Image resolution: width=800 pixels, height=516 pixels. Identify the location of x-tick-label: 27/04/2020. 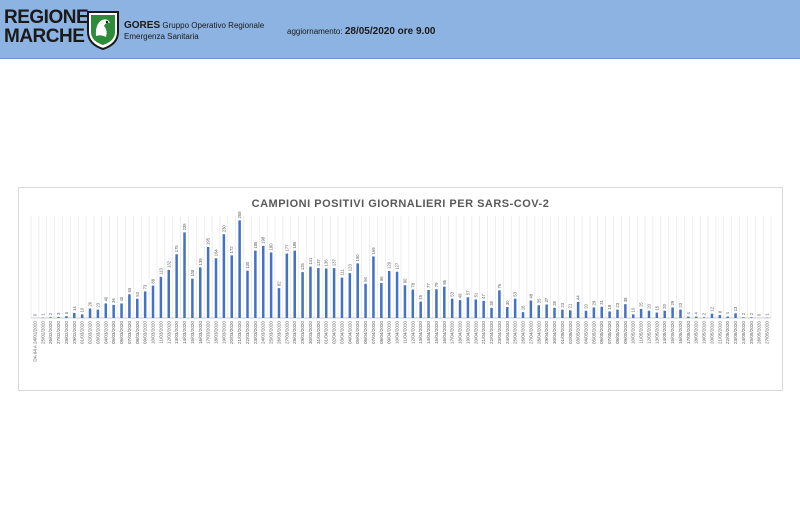
(530, 332).